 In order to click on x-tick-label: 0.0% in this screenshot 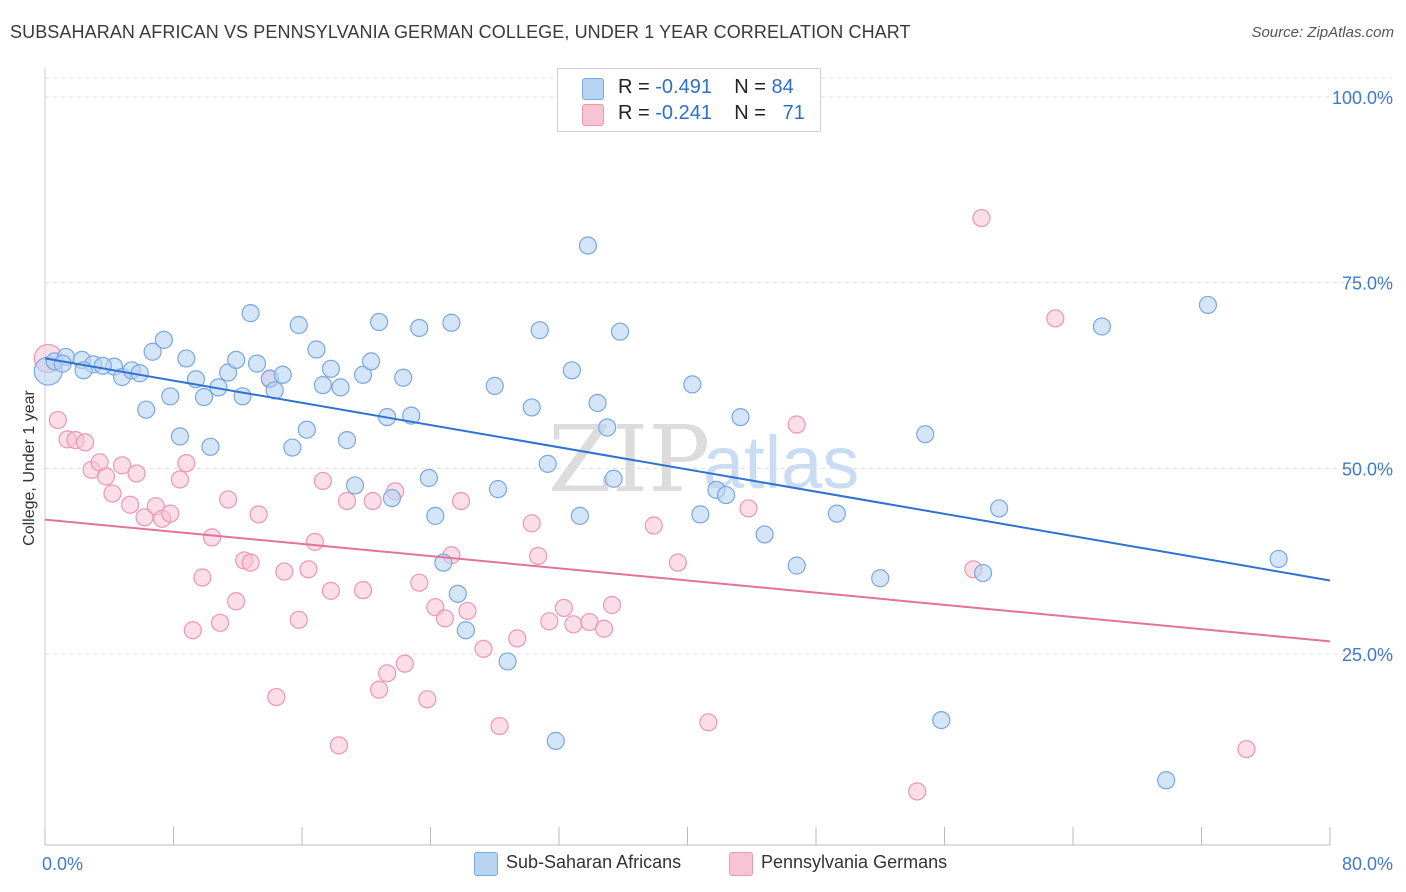, I will do `click(62, 864)`.